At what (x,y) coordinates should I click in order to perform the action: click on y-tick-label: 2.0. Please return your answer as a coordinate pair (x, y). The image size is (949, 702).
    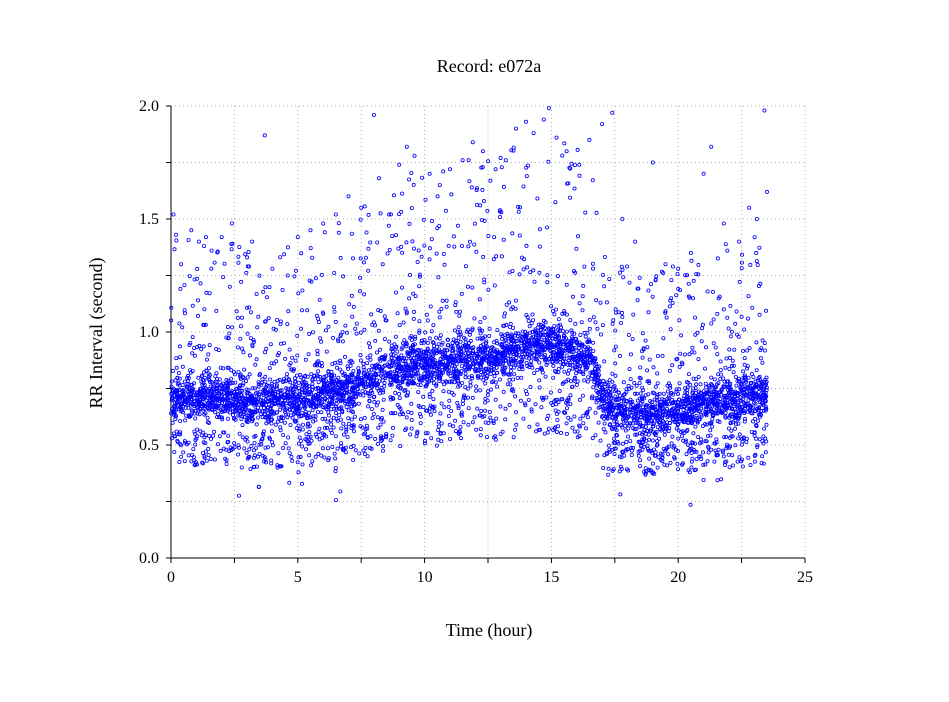
    Looking at the image, I should click on (149, 106).